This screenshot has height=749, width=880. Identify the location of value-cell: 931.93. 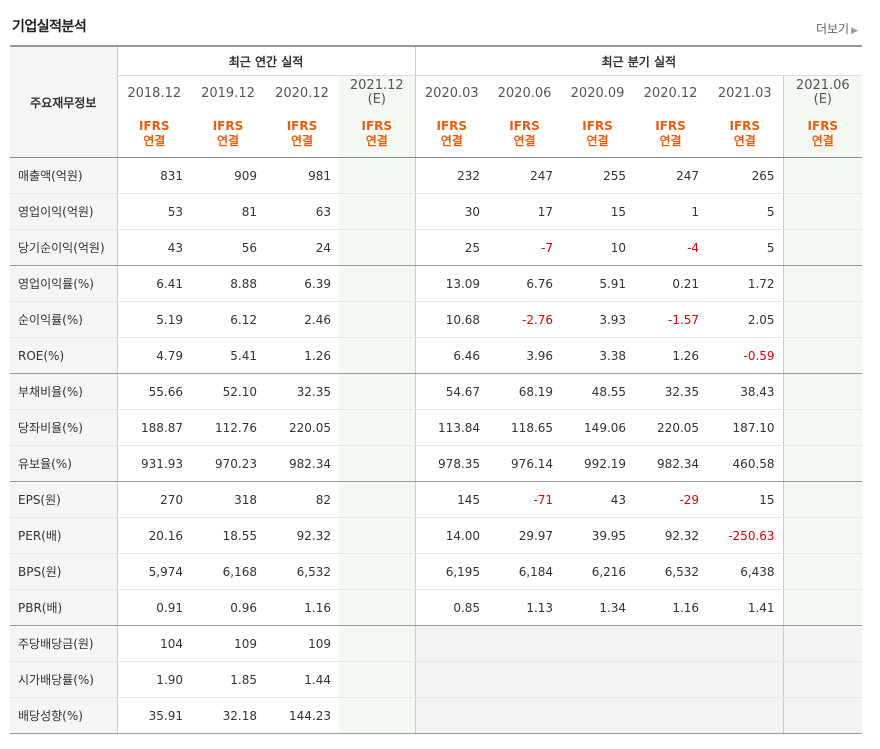
(154, 463).